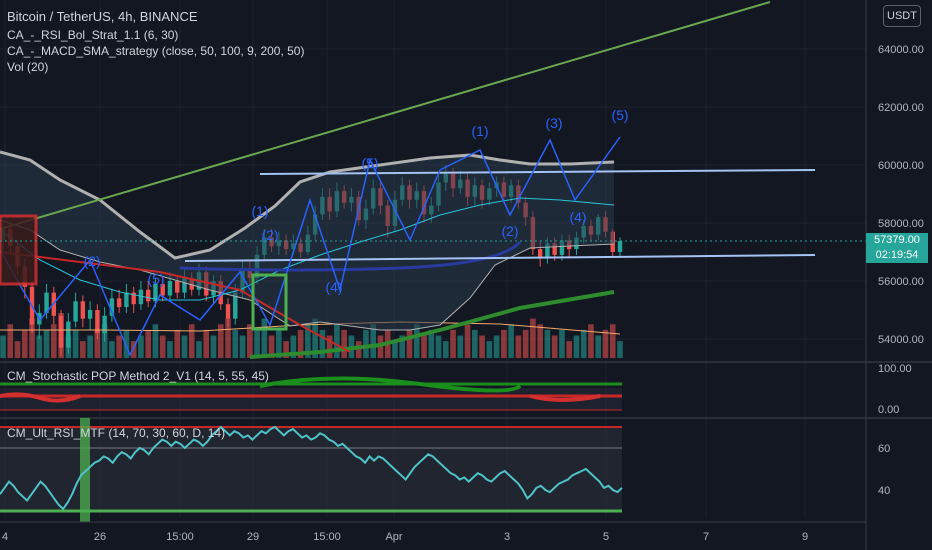 This screenshot has width=932, height=550. Describe the element at coordinates (901, 108) in the screenshot. I see `price-tick-label: 62000.00` at that location.